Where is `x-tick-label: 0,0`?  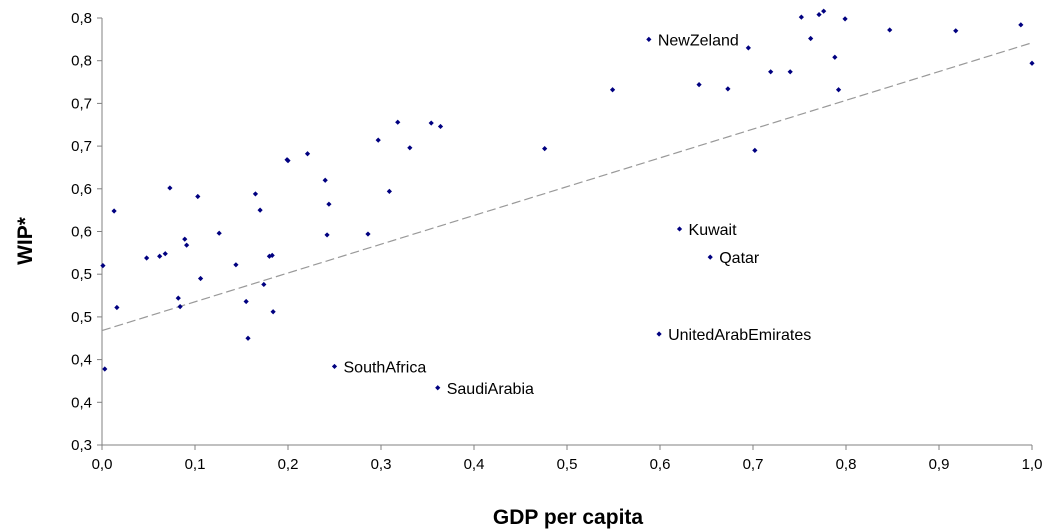
x-tick-label: 0,0 is located at coordinates (102, 464).